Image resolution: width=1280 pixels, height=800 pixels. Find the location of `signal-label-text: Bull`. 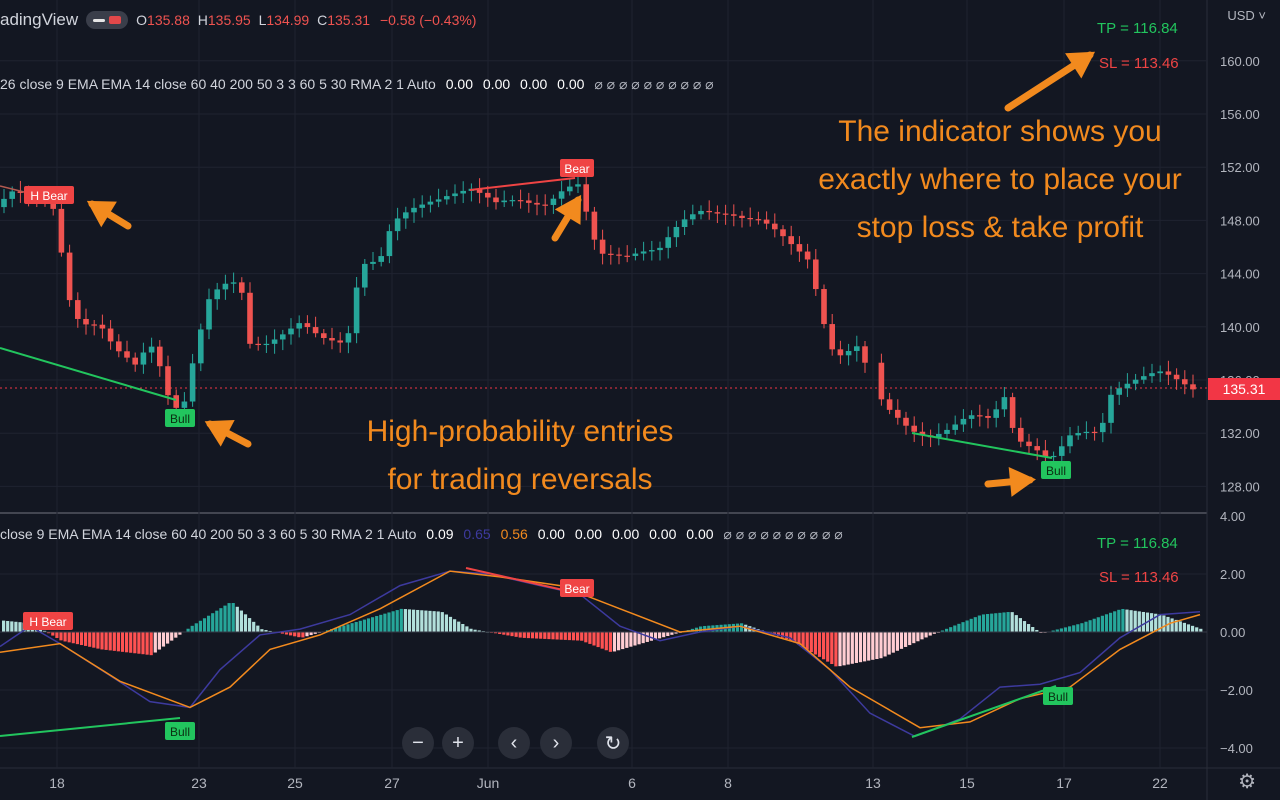

signal-label-text: Bull is located at coordinates (180, 732).